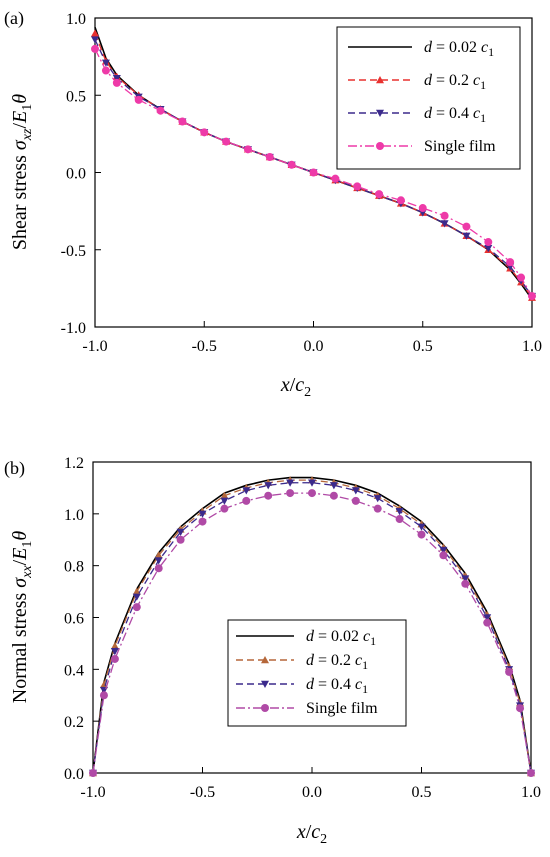 This screenshot has height=857, width=550. What do you see at coordinates (27, 572) in the screenshot?
I see `panel-b-ylabel-sub1: xx` at bounding box center [27, 572].